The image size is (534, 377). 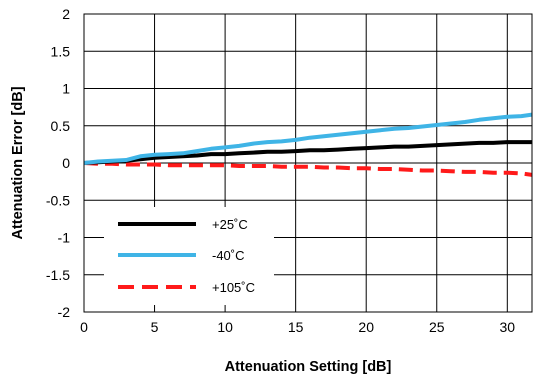 What do you see at coordinates (84, 327) in the screenshot?
I see `x-tick-label: 0` at bounding box center [84, 327].